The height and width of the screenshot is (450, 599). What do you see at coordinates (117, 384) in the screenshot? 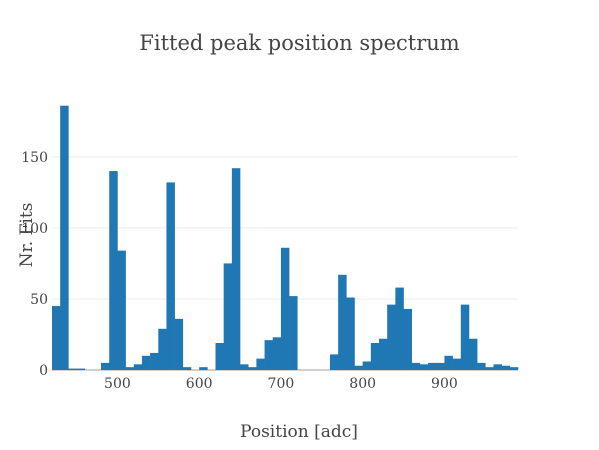
I see `x-tick-label: 500` at bounding box center [117, 384].